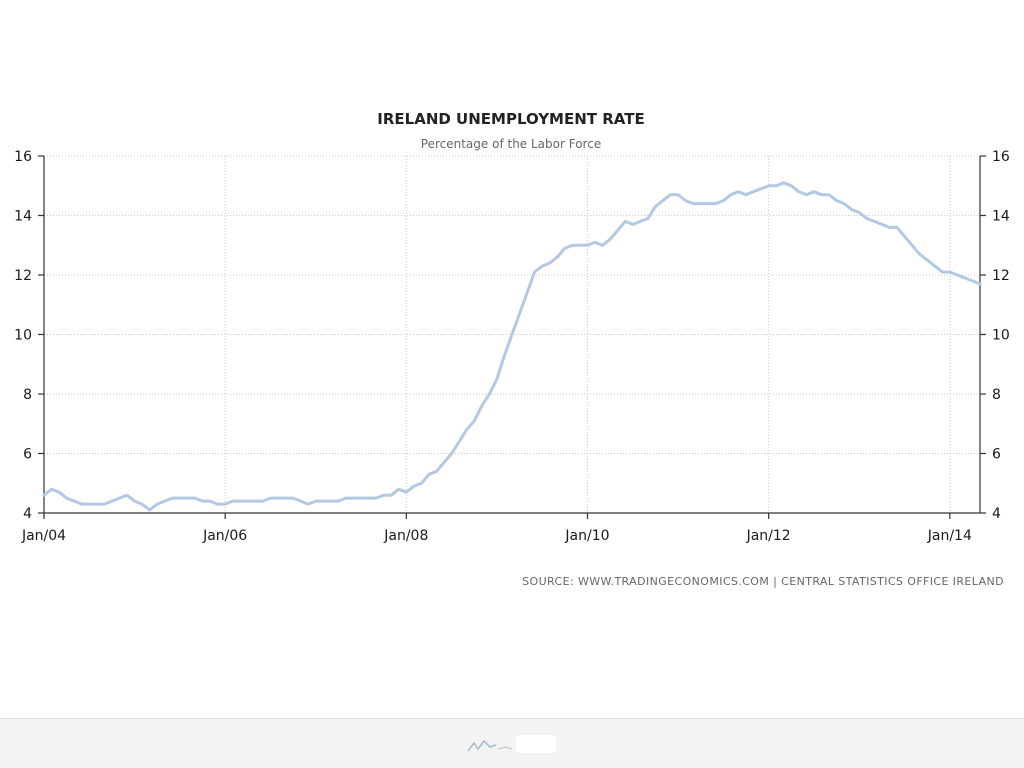  I want to click on y-tick-label-right: 12, so click(1001, 276).